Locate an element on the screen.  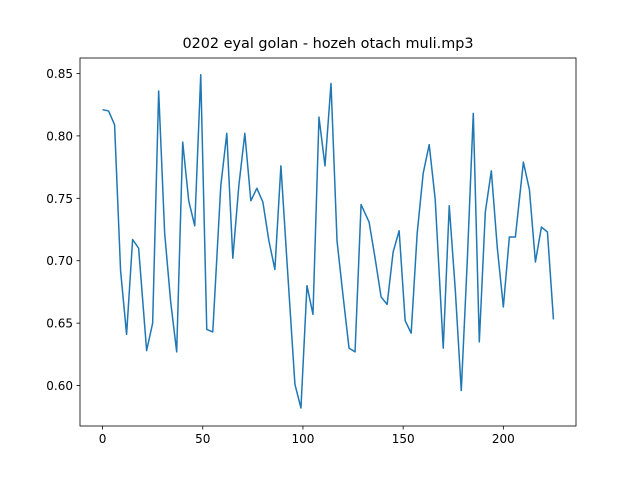
y-tick-label: 0.75 is located at coordinates (59, 199).